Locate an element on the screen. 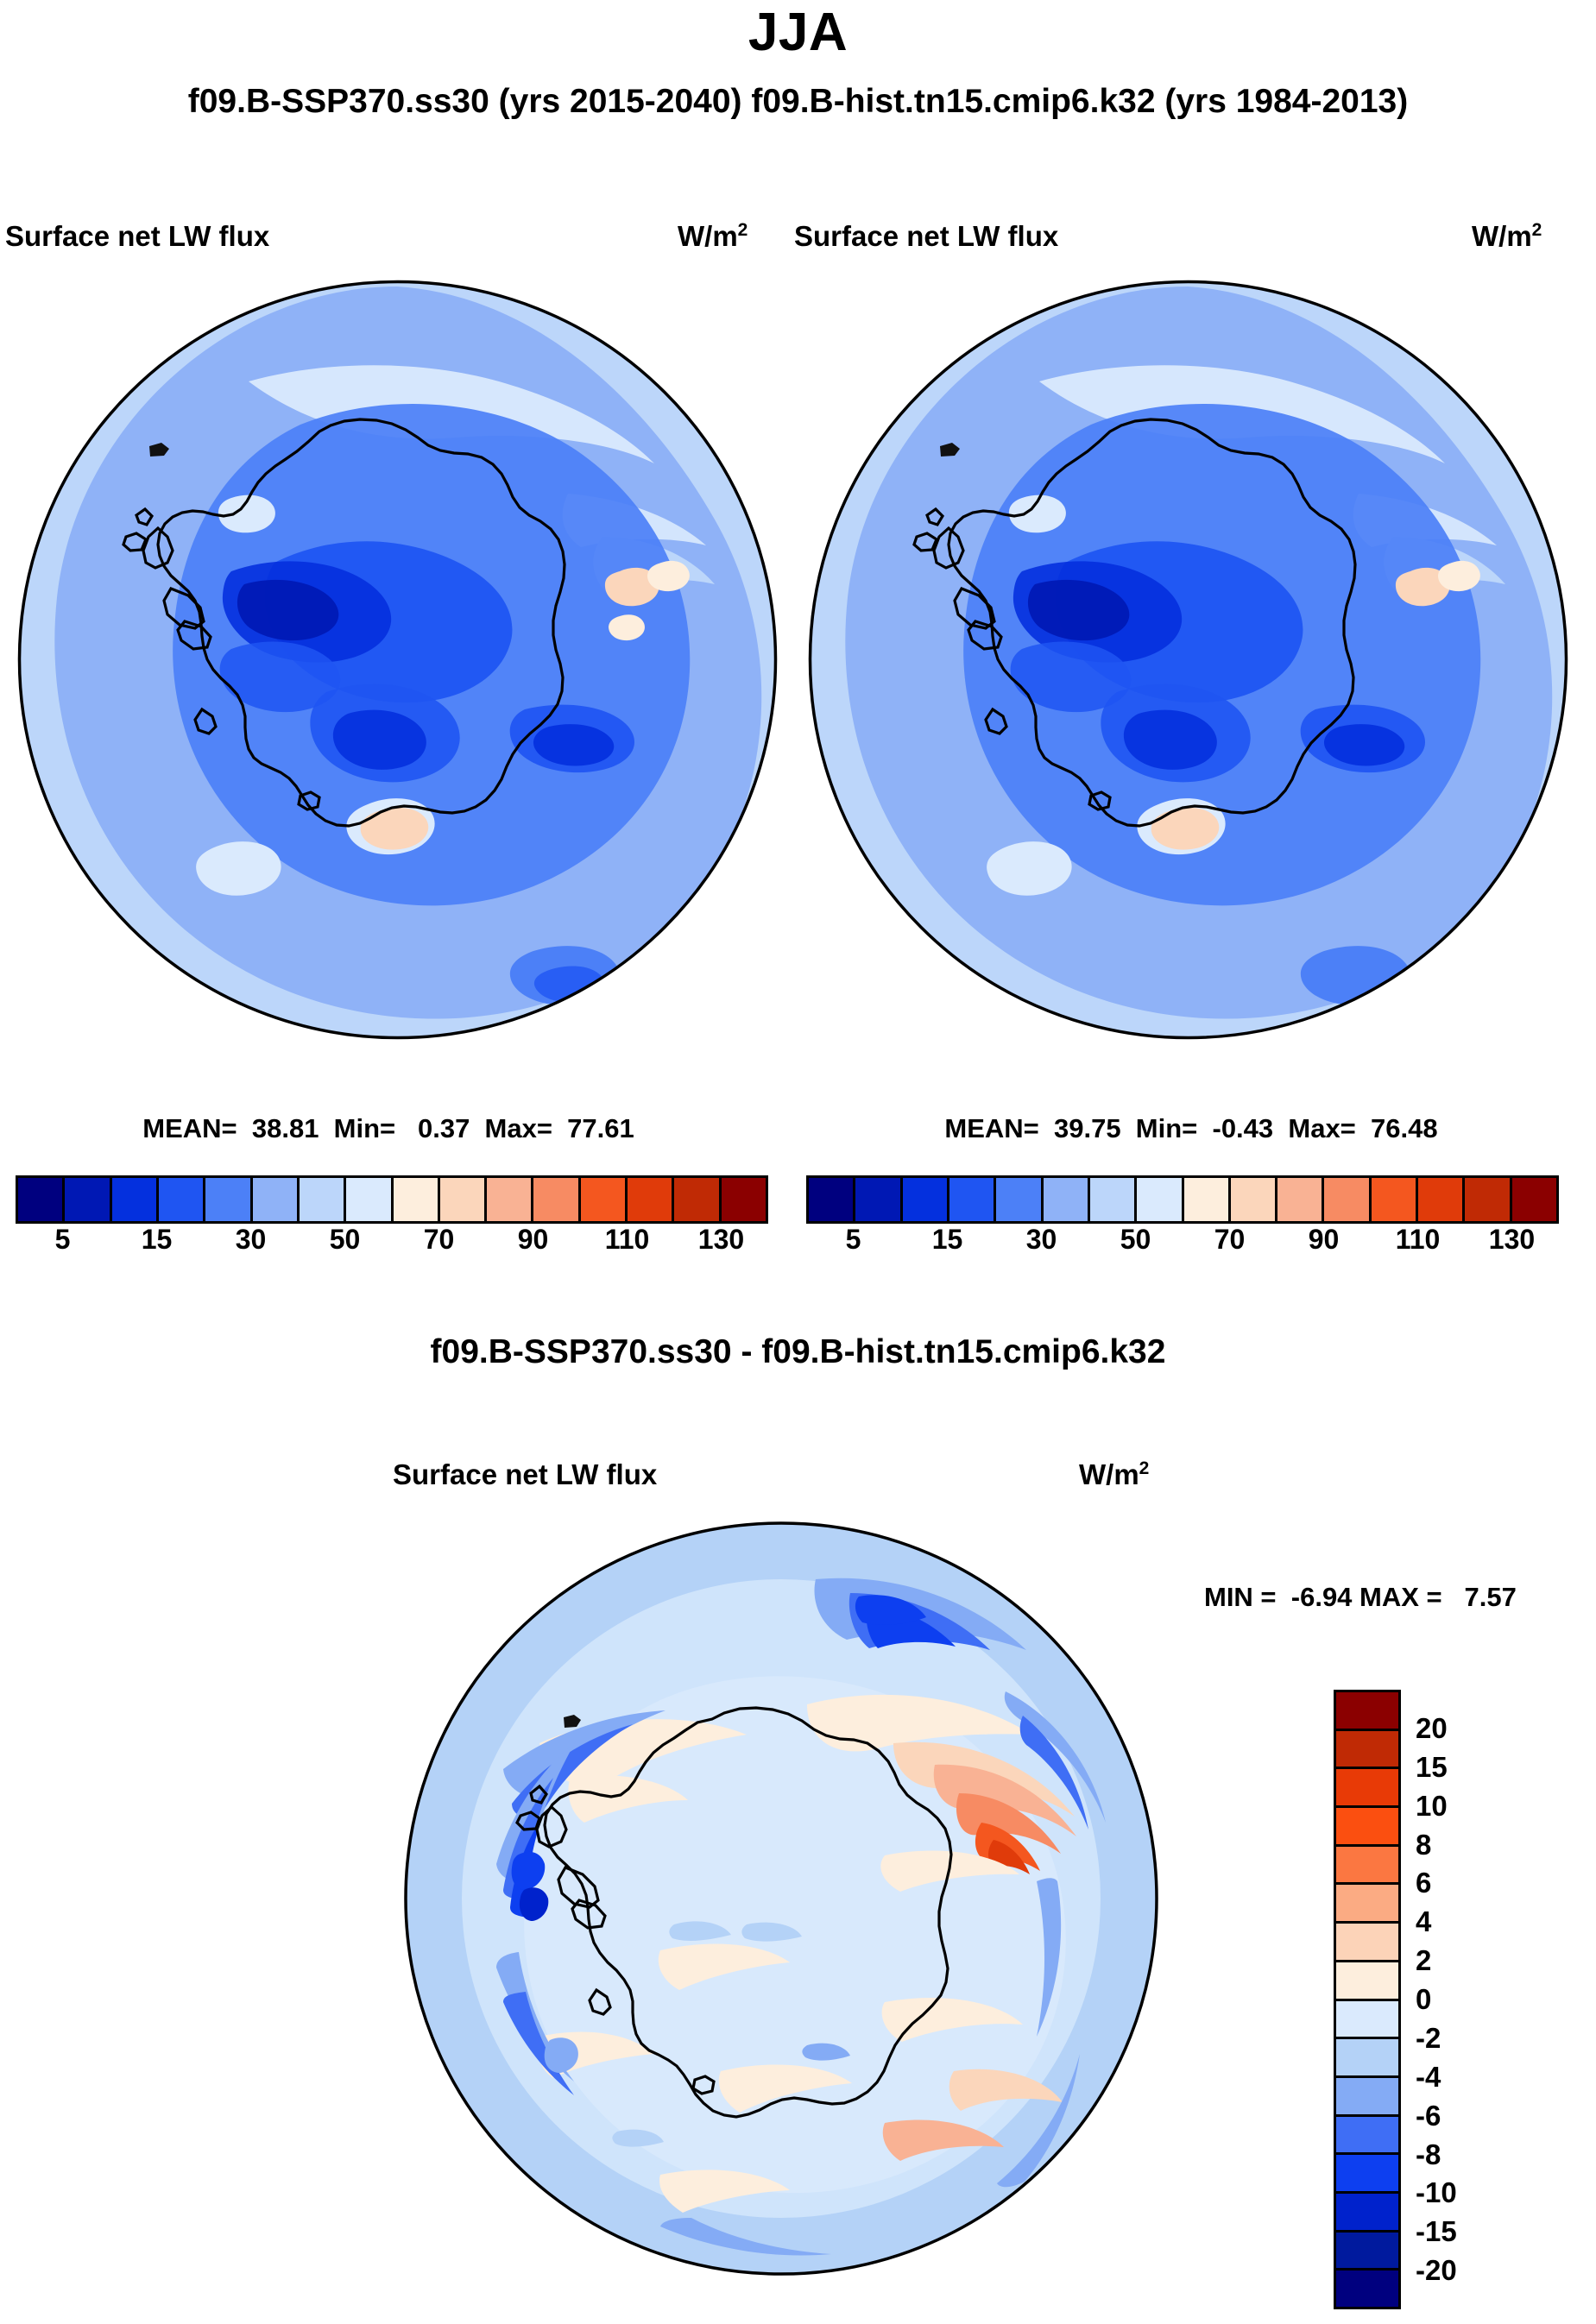 This screenshot has height=2324, width=1596. right-map-coastline is located at coordinates (1134, 623).